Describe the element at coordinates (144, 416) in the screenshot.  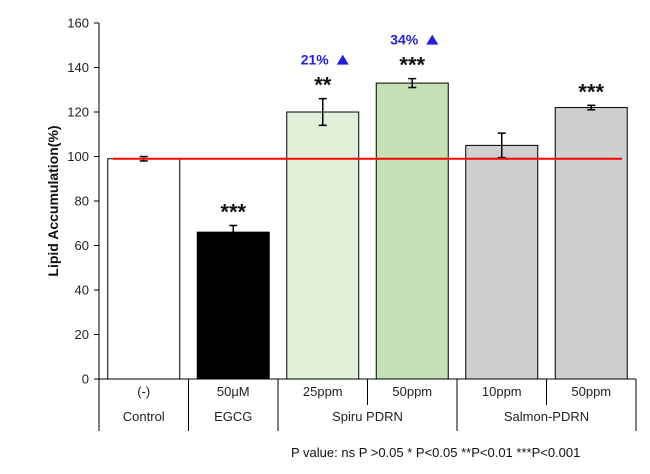
I see `group-label: Control` at that location.